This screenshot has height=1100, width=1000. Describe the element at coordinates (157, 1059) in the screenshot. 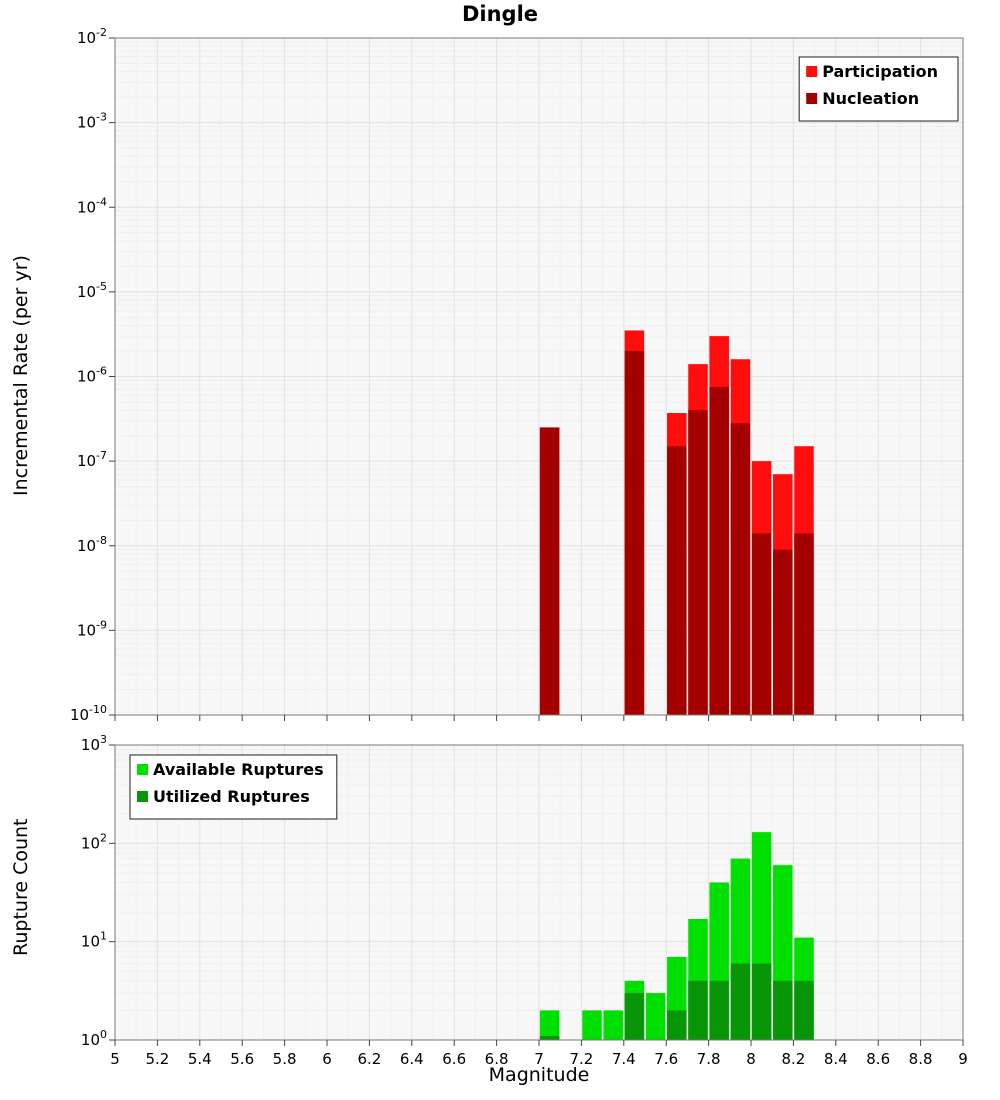

I see `x-tick-label: 5.2` at that location.